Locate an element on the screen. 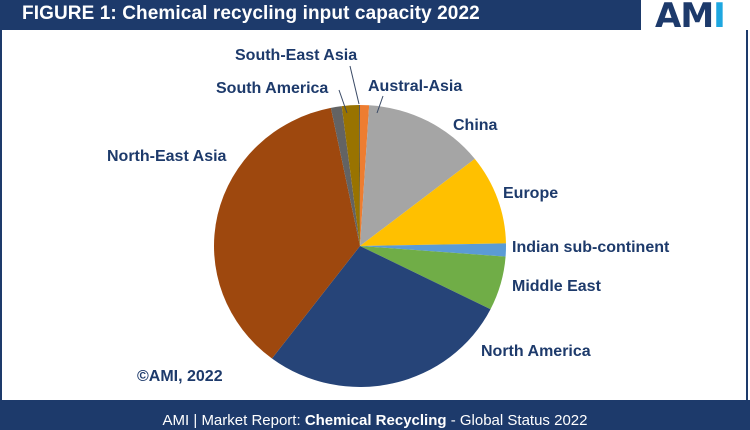 The width and height of the screenshot is (750, 430). footer-report-name: Chemical Recycling is located at coordinates (375, 420).